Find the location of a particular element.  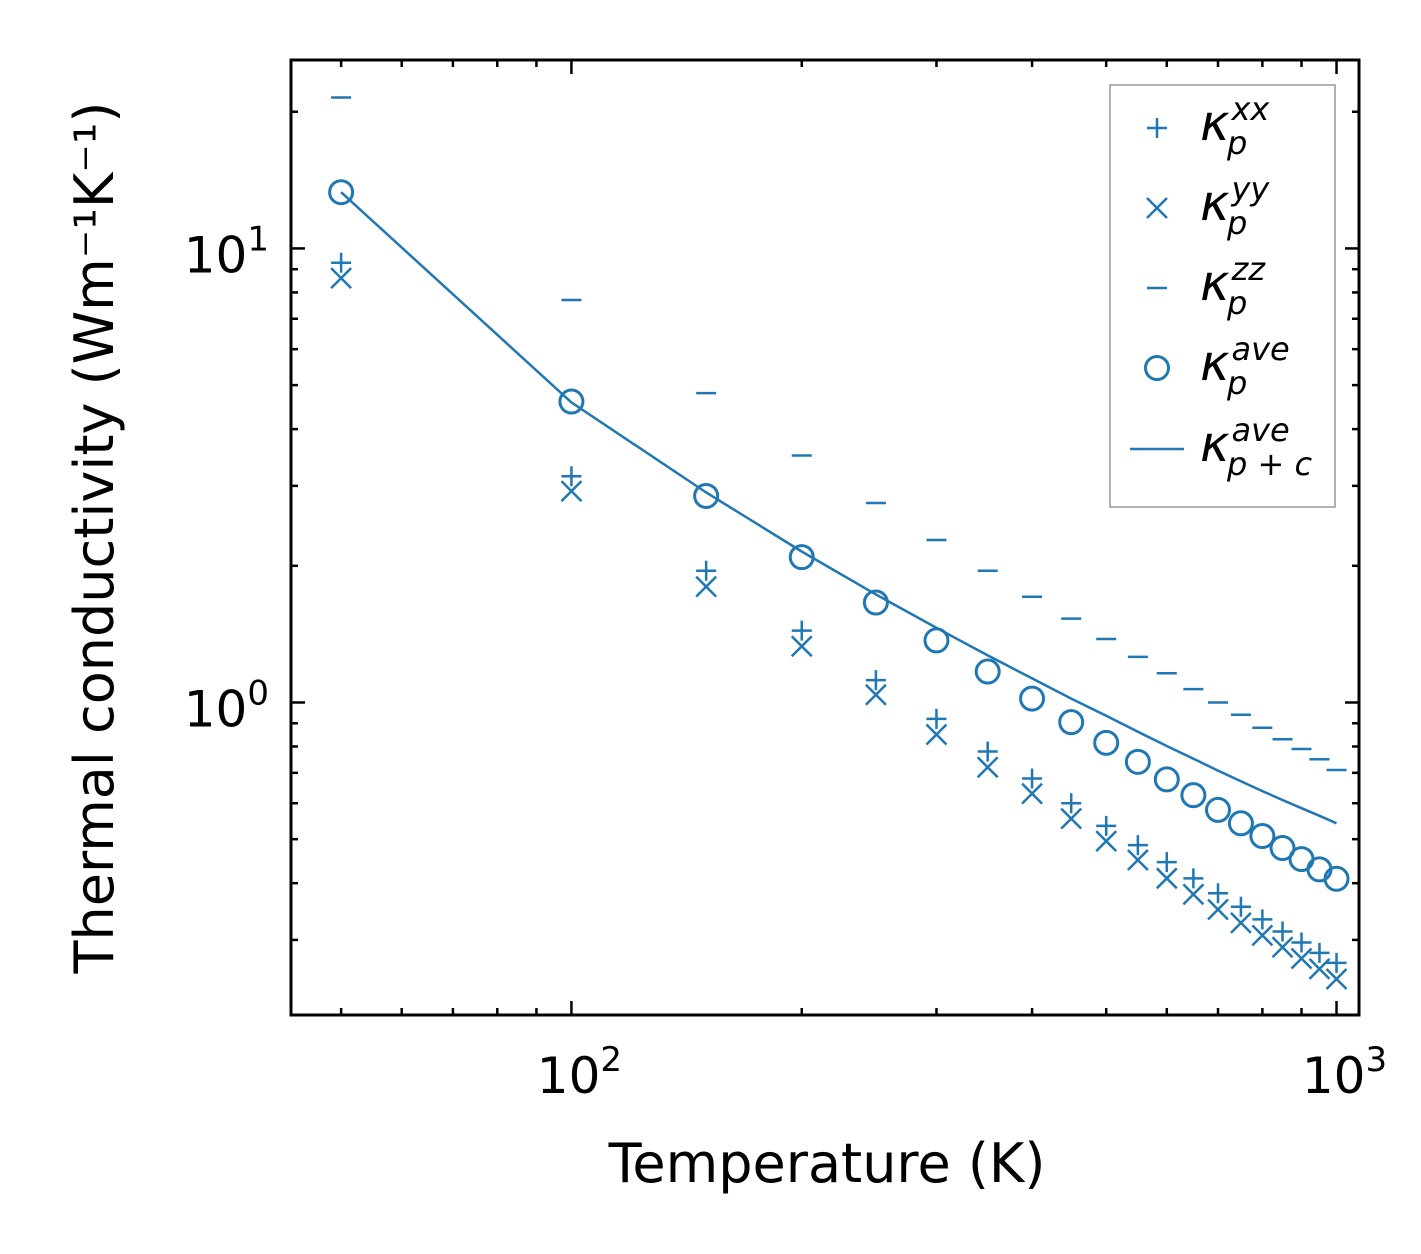

legend-superscript: yy is located at coordinates (1250, 189).